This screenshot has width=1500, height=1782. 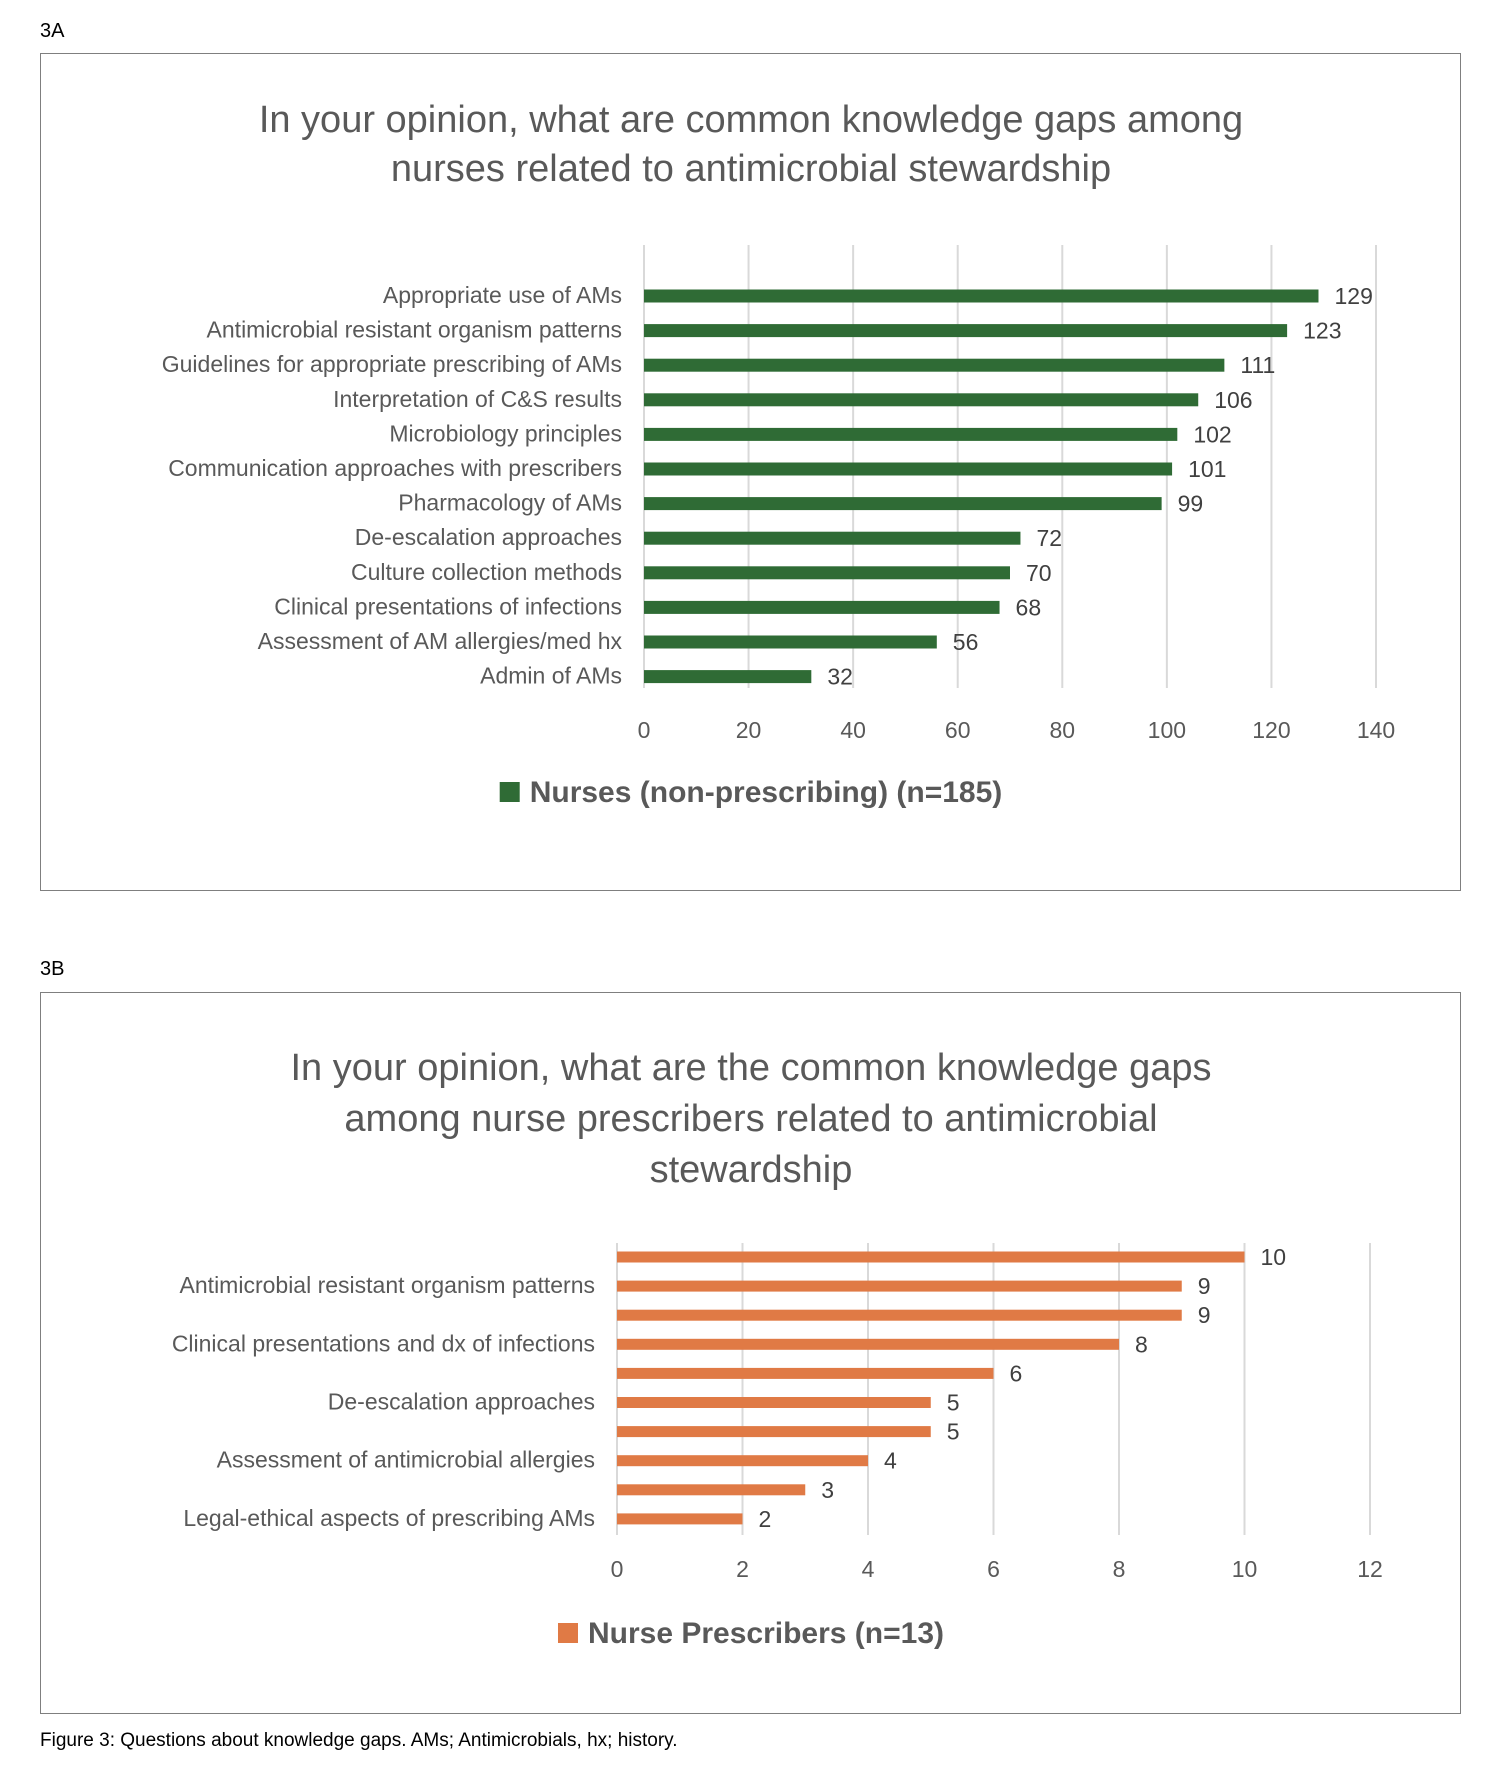 What do you see at coordinates (1233, 400) in the screenshot?
I see `data-label: 106` at bounding box center [1233, 400].